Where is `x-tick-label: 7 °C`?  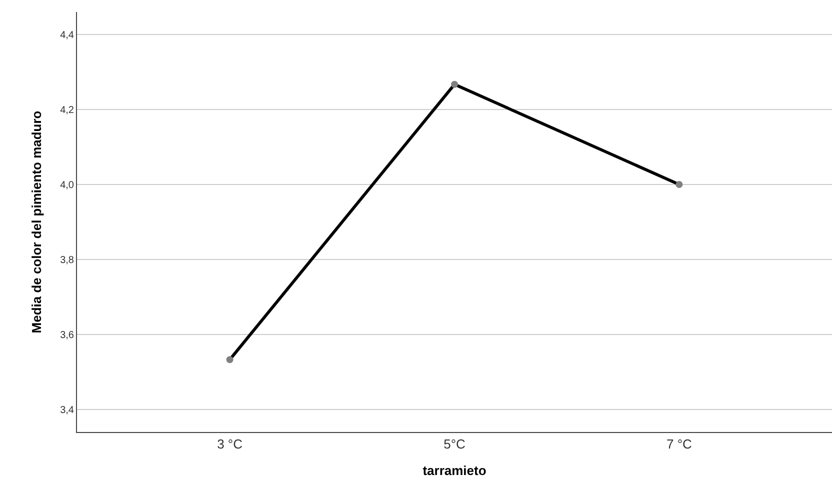 x-tick-label: 7 °C is located at coordinates (679, 444).